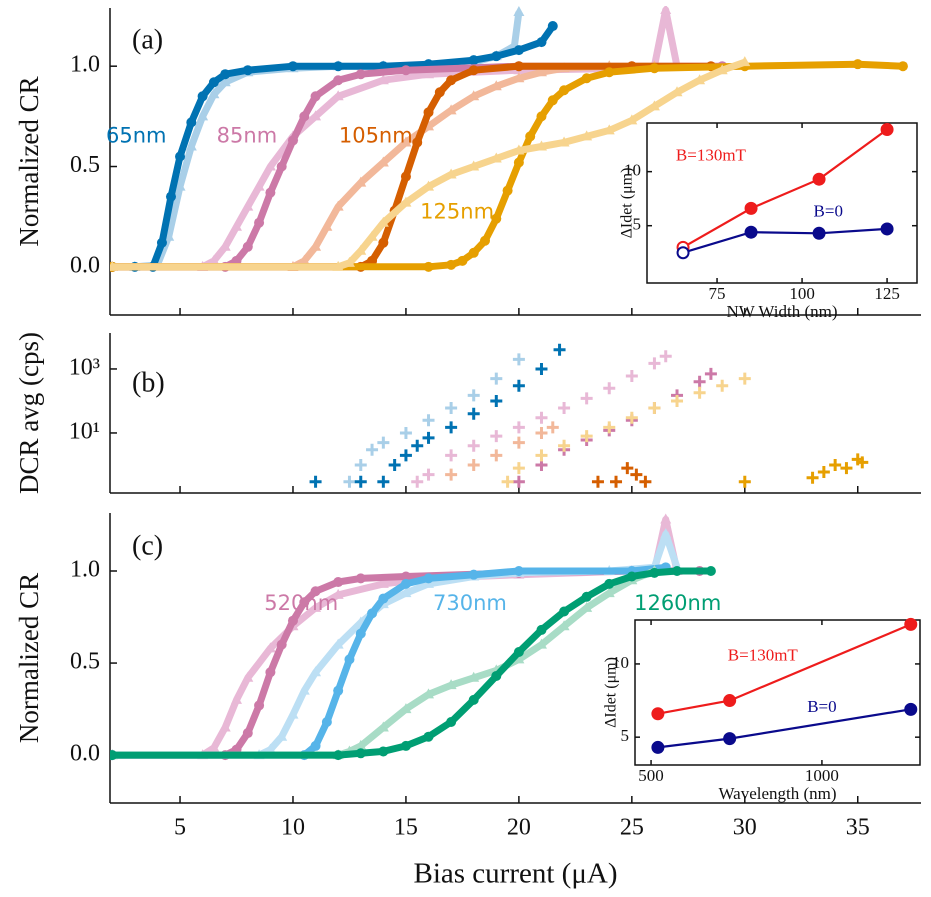 This screenshot has width=931, height=897. I want to click on y-tick-label: 10¹, so click(84, 431).